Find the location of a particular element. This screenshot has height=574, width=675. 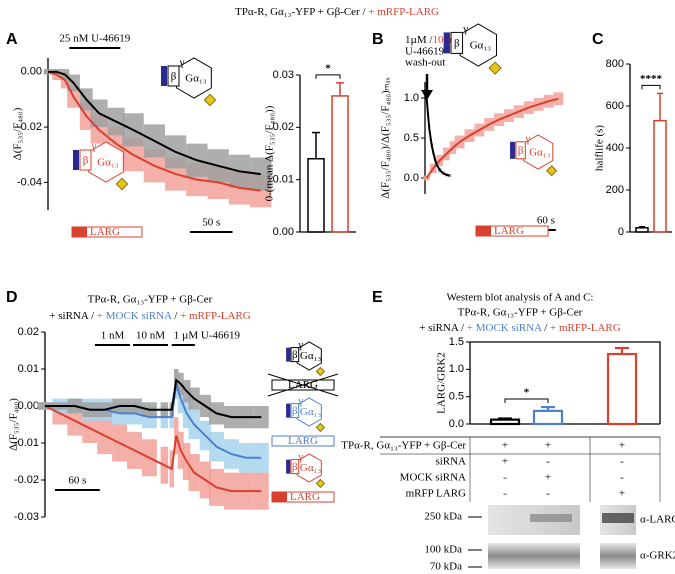

chart-title: Western blot analysis of A and C: is located at coordinates (520, 298).